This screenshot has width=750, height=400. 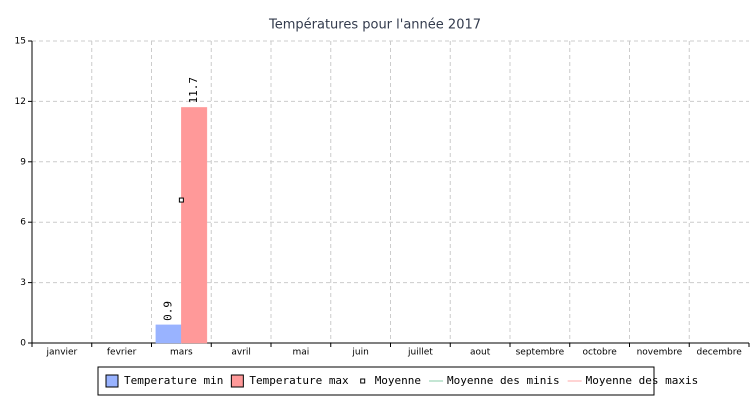 I want to click on y-tick-label: 9, so click(x=23, y=162).